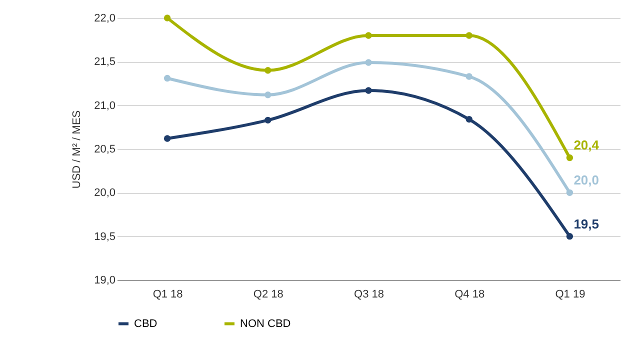 The width and height of the screenshot is (640, 338). What do you see at coordinates (570, 294) in the screenshot?
I see `x-tick-label: Q1 19` at bounding box center [570, 294].